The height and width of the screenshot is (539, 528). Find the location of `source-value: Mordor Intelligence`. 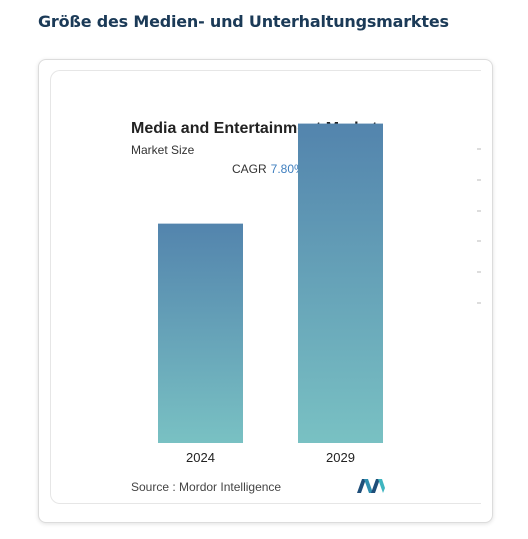

source-value: Mordor Intelligence is located at coordinates (230, 487).